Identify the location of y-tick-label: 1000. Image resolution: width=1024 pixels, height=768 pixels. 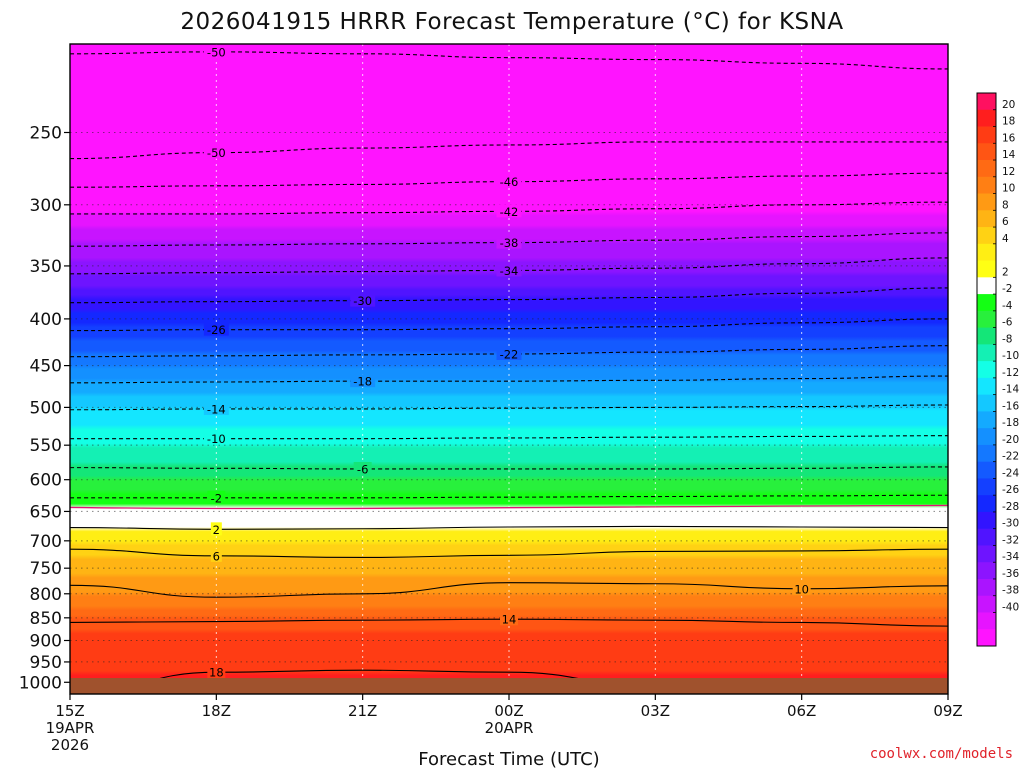
(40, 683).